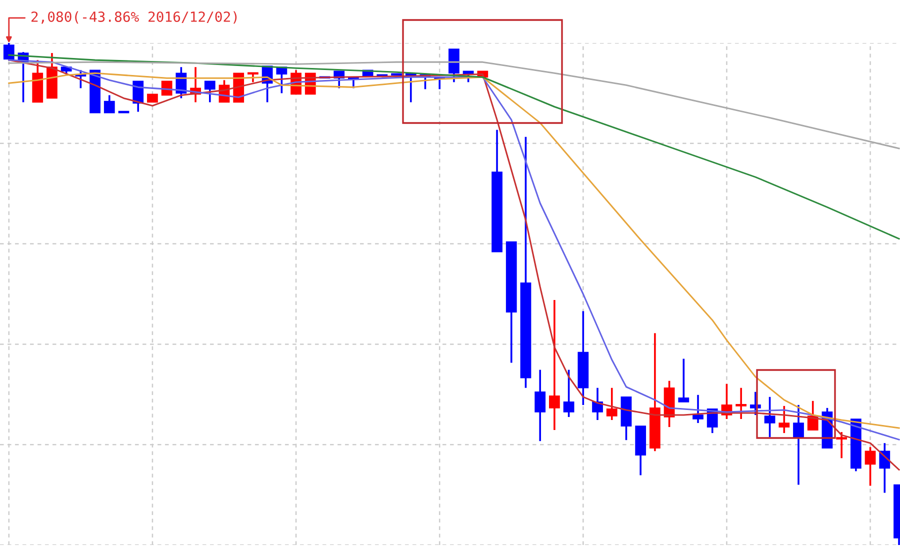 The image size is (900, 552). What do you see at coordinates (134, 17) in the screenshot?
I see `text: 2,080(-43.86% 2016/12/02)` at bounding box center [134, 17].